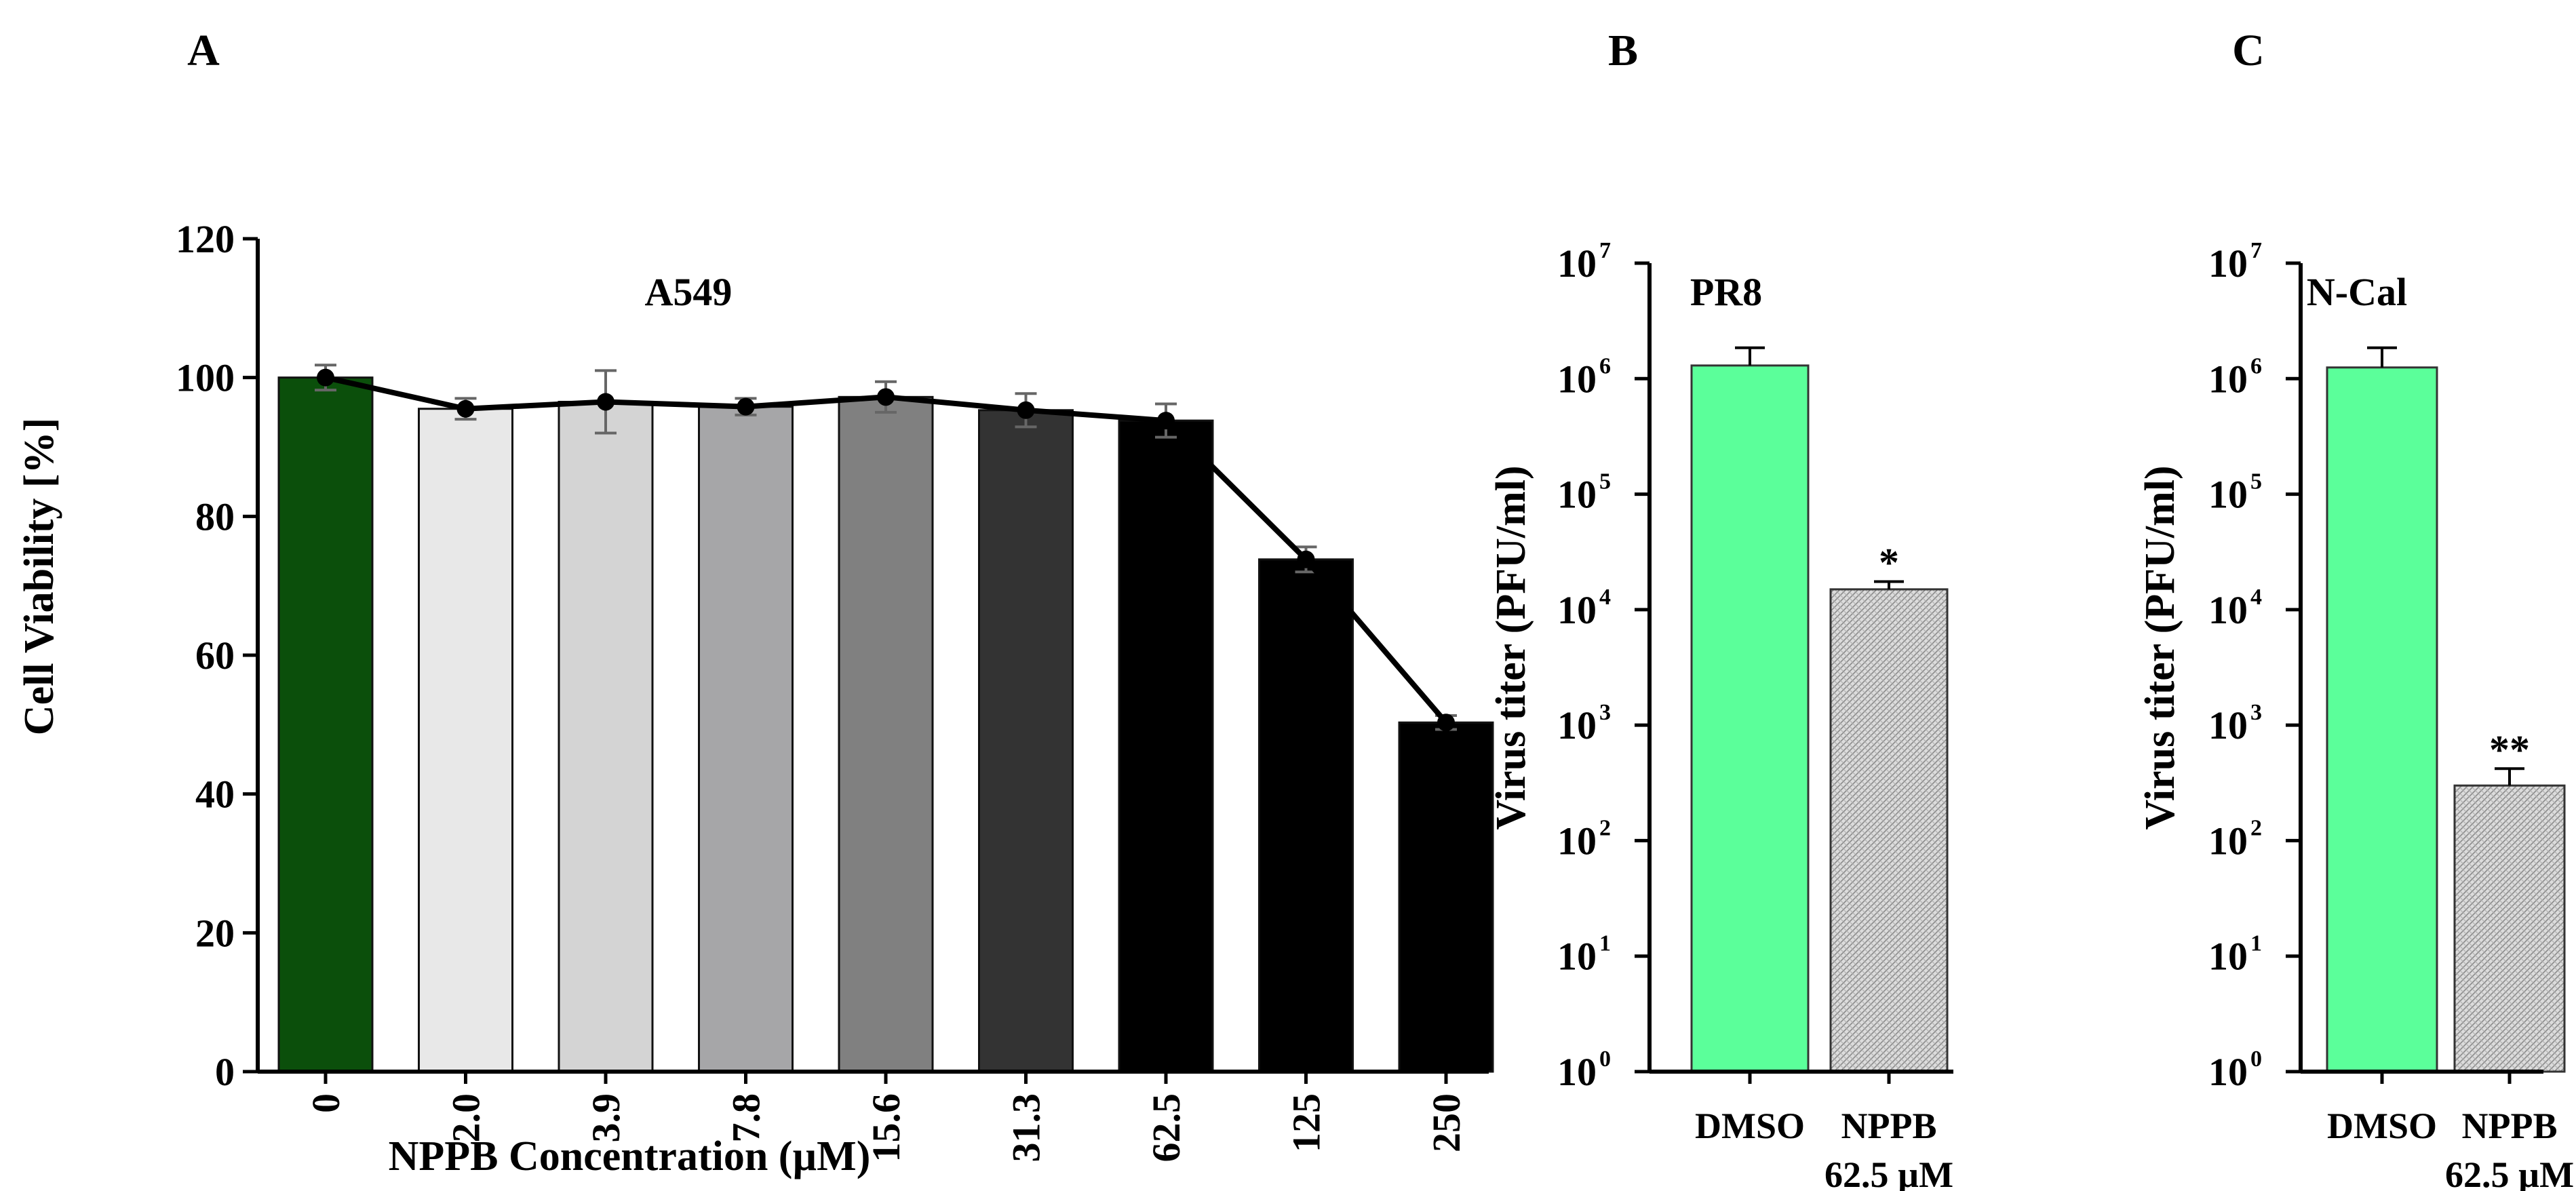 The height and width of the screenshot is (1191, 2576). Describe the element at coordinates (2445, 566) in the screenshot. I see `chart-c-error-bars` at that location.